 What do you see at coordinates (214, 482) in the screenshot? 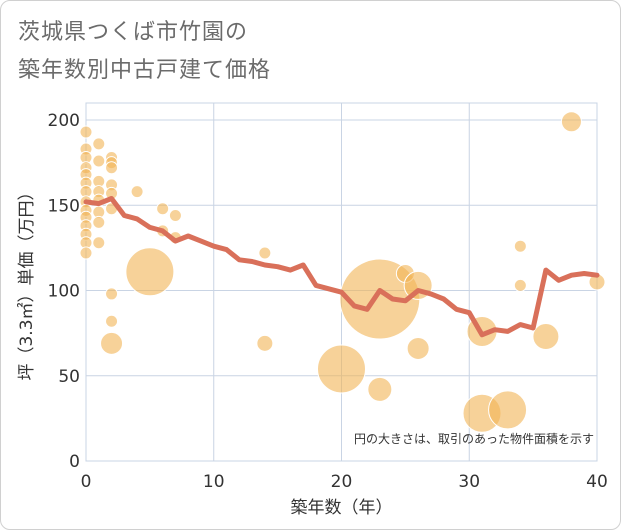
I see `x-tick-label: 10` at bounding box center [214, 482].